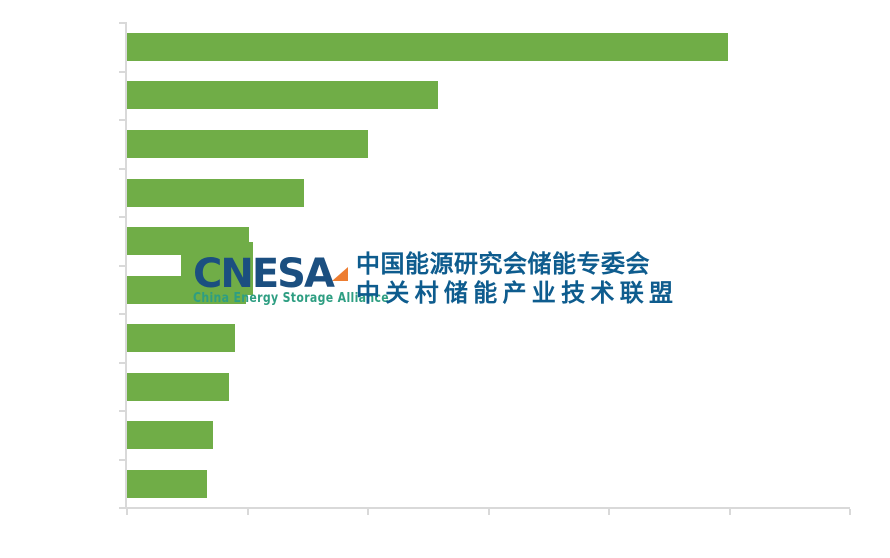 Image resolution: width=890 pixels, height=558 pixels. What do you see at coordinates (503, 264) in the screenshot?
I see `logo-chinese-line-1: 中国能源研究会储能专委会` at bounding box center [503, 264].